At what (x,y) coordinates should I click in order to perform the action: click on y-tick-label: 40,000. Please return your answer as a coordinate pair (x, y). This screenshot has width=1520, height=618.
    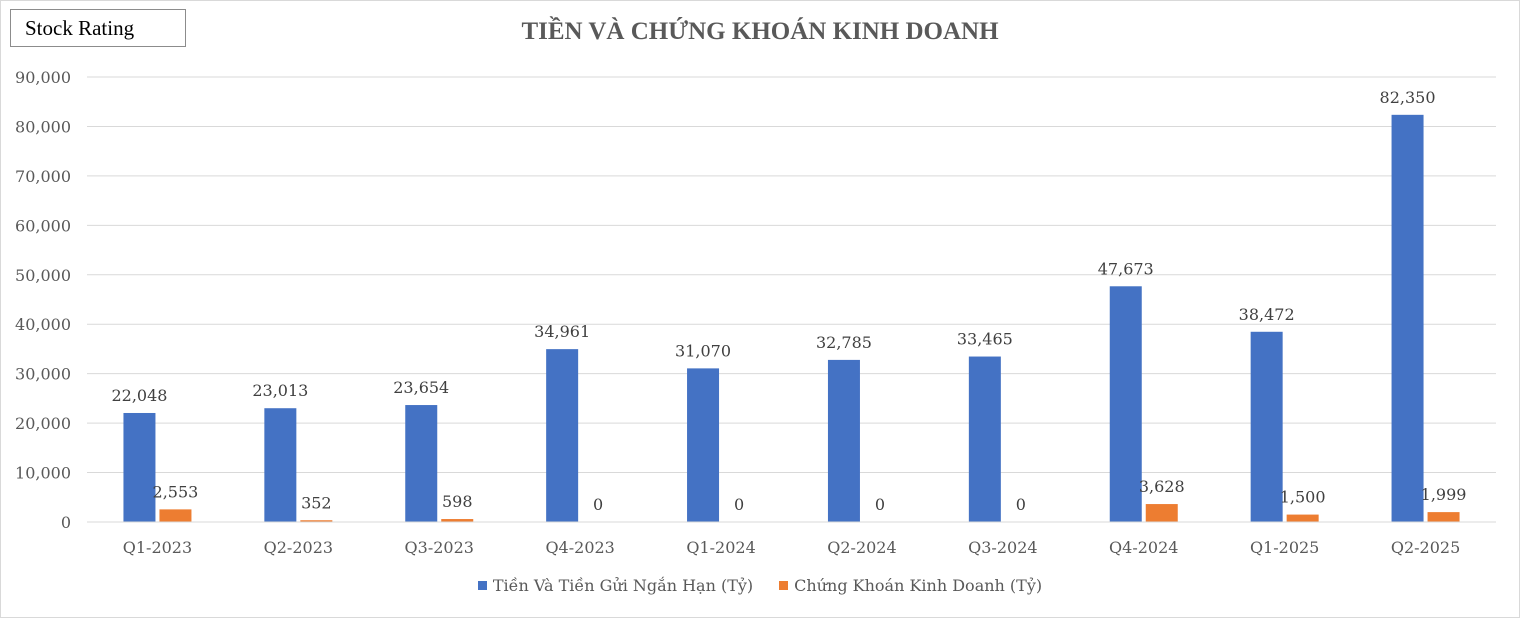
    Looking at the image, I should click on (43, 324).